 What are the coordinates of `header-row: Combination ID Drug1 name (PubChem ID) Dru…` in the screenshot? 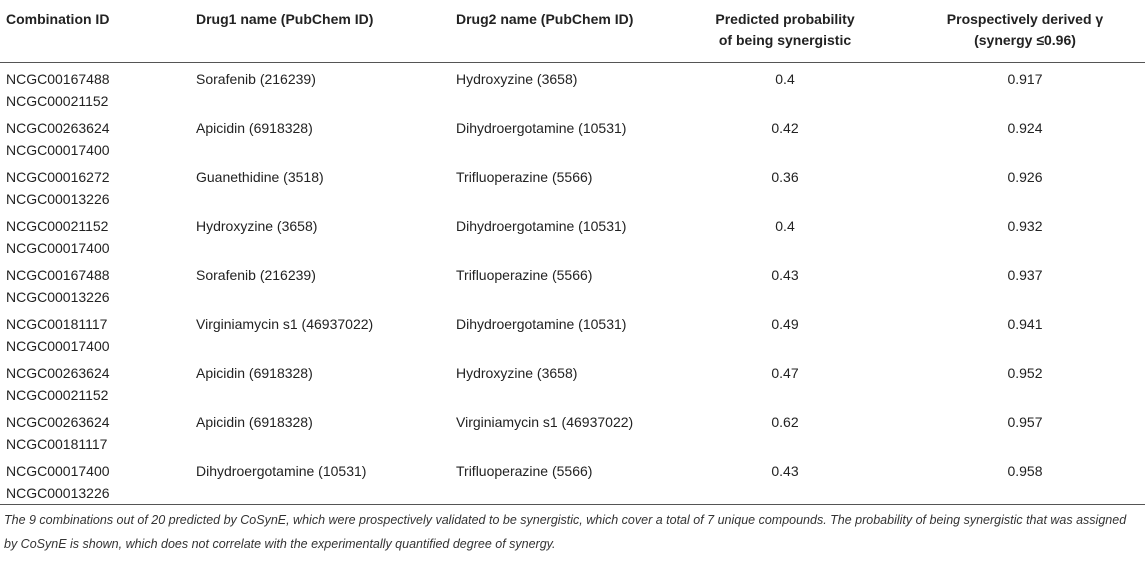 It's located at (572, 31).